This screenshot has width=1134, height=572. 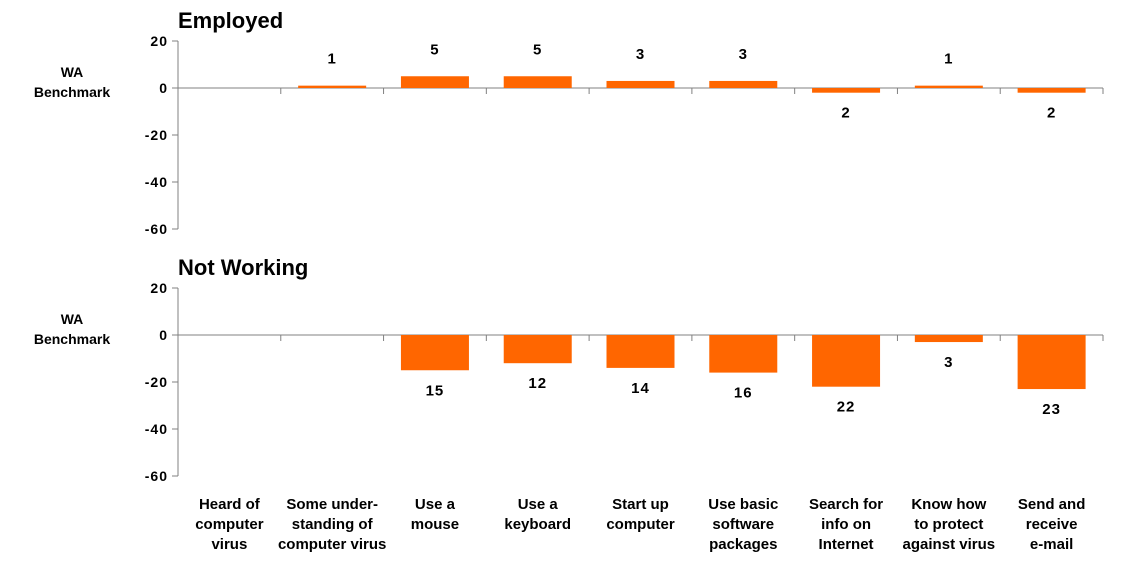 What do you see at coordinates (846, 407) in the screenshot?
I see `data-label: 22` at bounding box center [846, 407].